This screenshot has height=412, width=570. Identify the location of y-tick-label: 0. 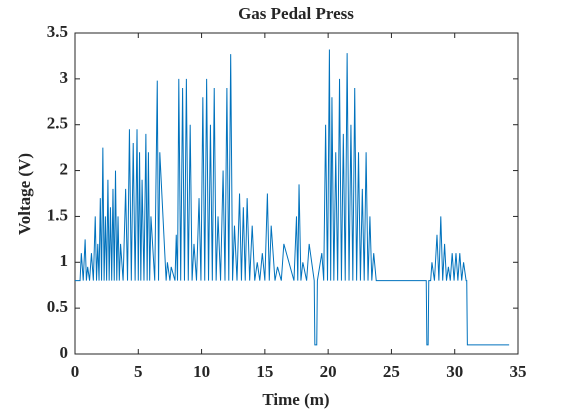
(64, 352).